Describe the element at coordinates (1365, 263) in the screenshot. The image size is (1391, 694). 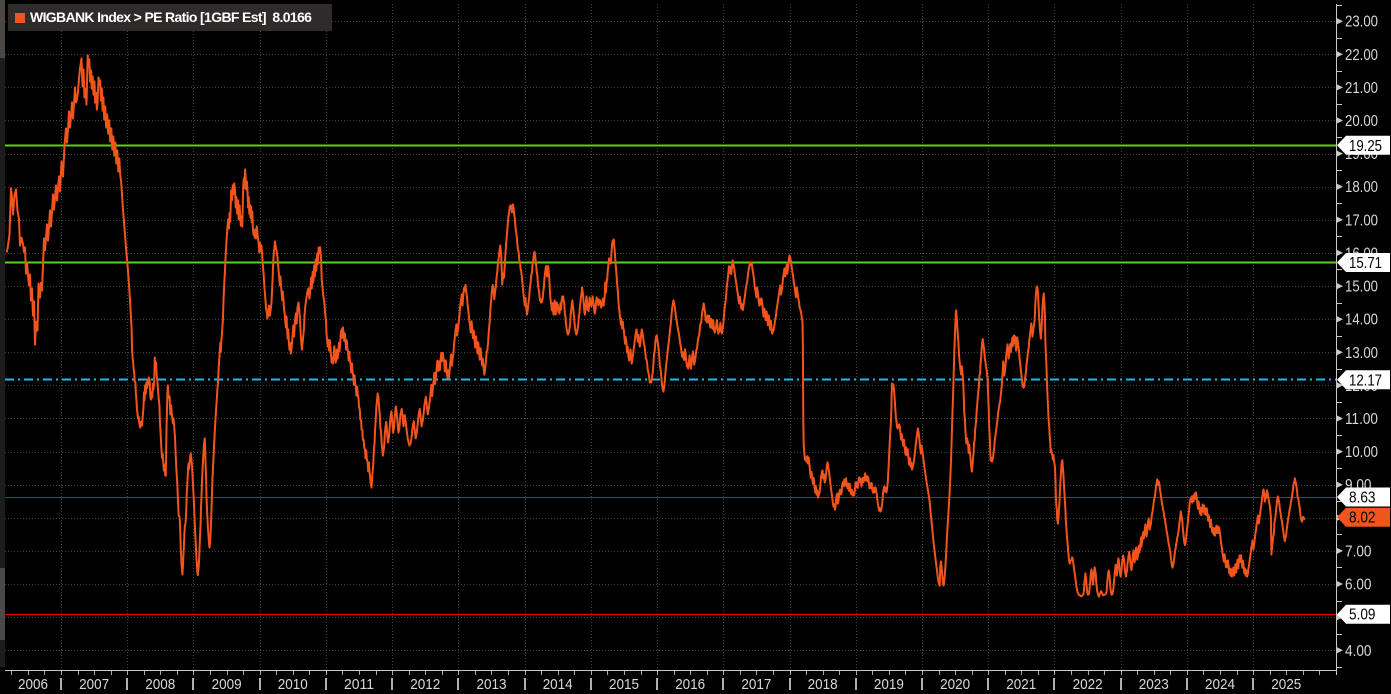
I see `svg-text: 15.71` at that location.